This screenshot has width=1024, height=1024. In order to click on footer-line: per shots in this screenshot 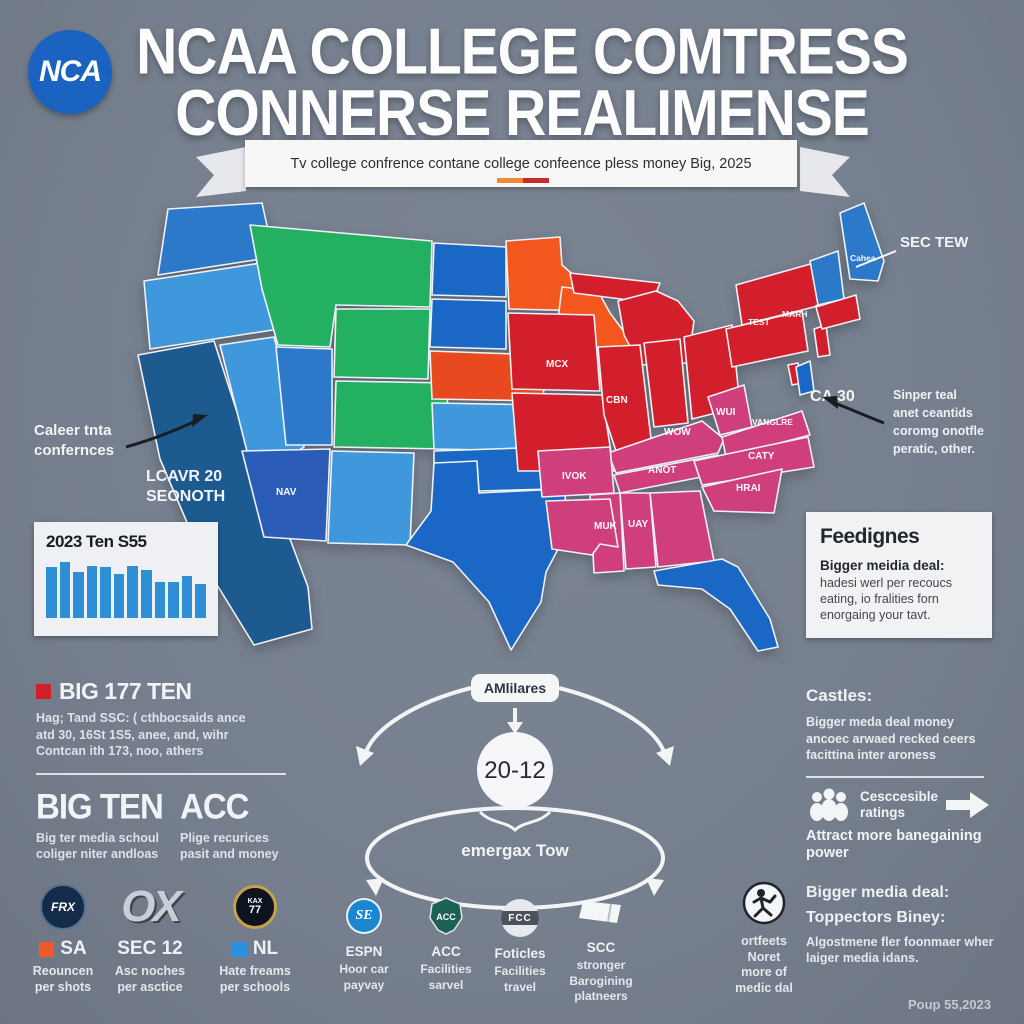, I will do `click(63, 987)`.